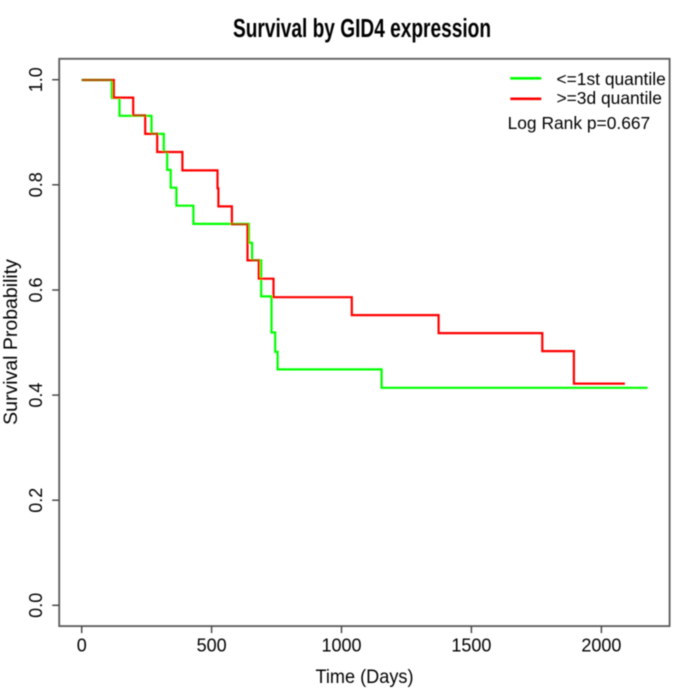 The width and height of the screenshot is (700, 700). Describe the element at coordinates (212, 646) in the screenshot. I see `svg-text: 500` at that location.